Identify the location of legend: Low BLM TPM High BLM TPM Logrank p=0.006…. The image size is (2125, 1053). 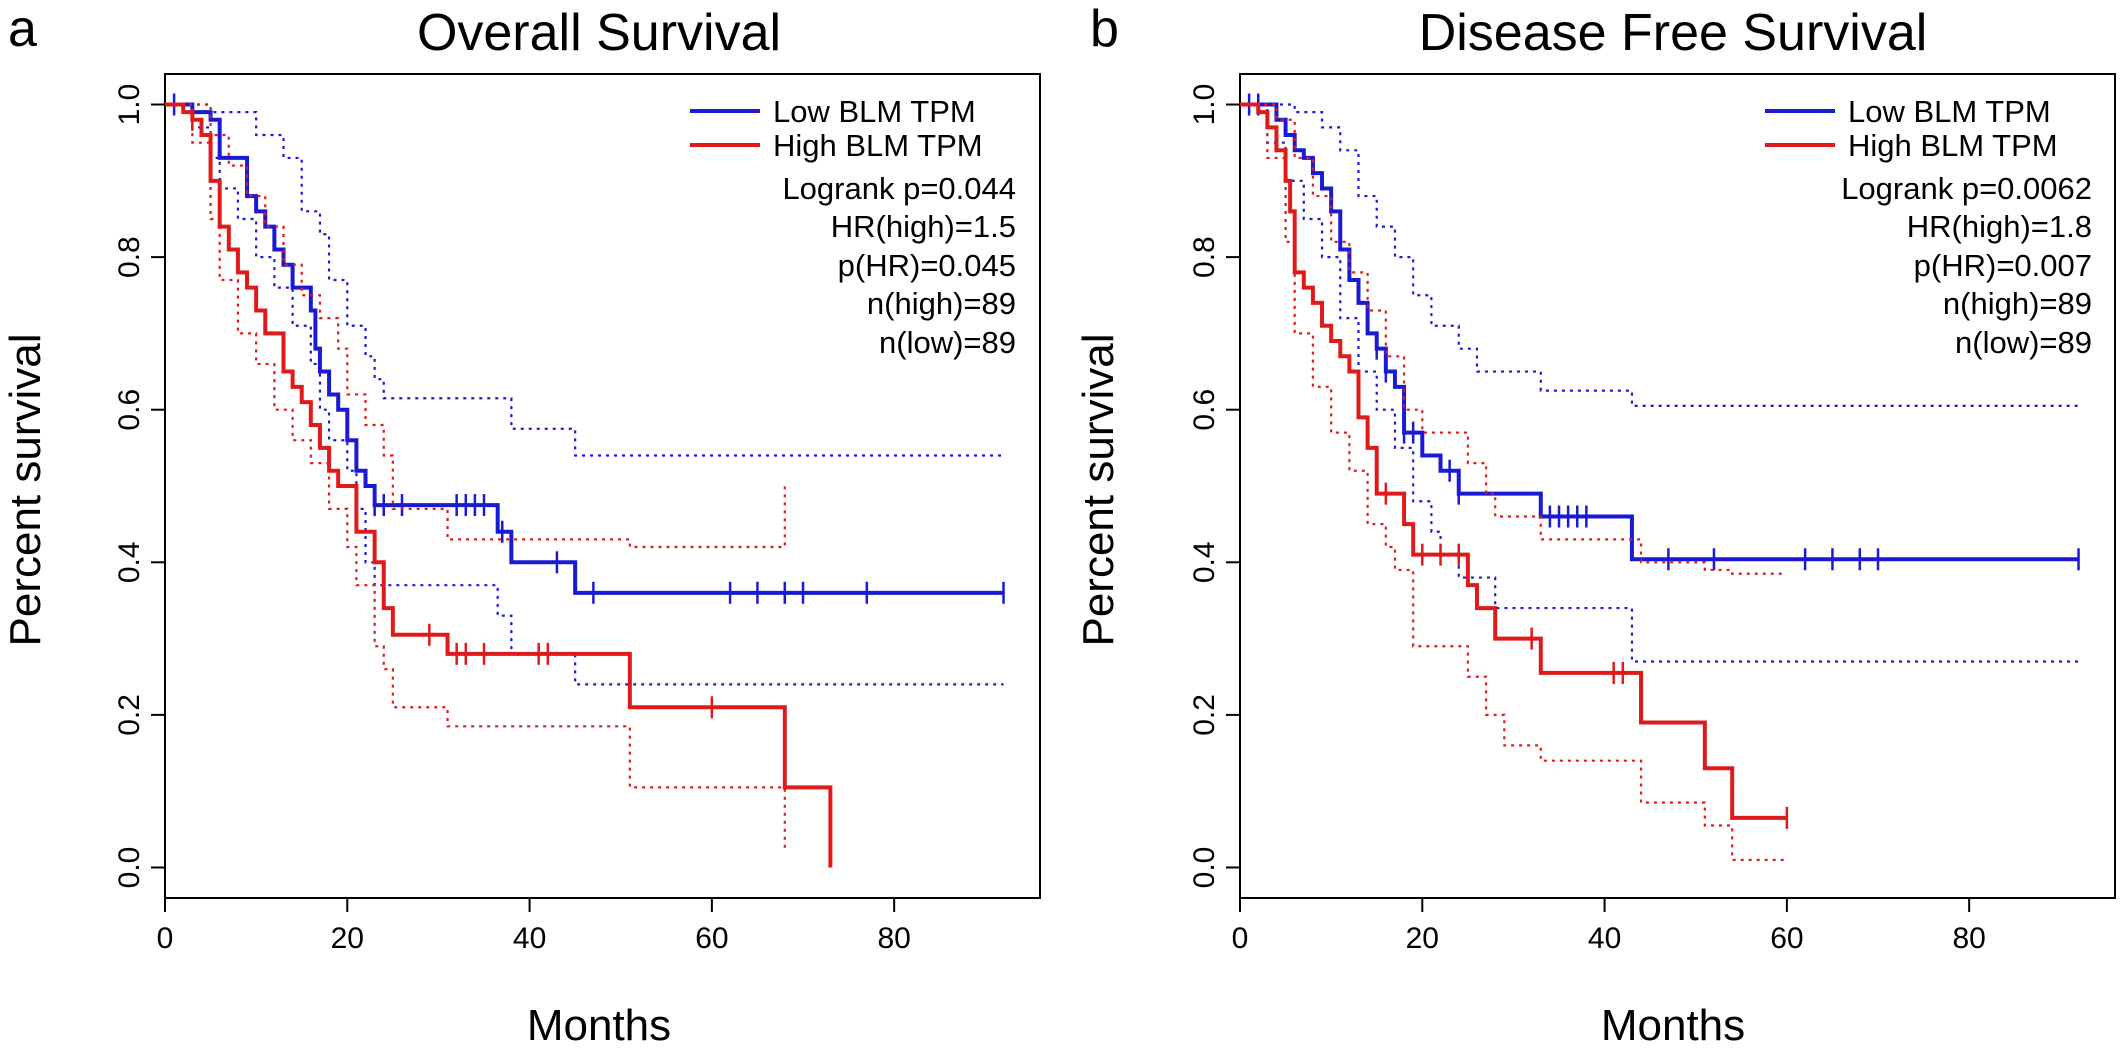
(1928, 227).